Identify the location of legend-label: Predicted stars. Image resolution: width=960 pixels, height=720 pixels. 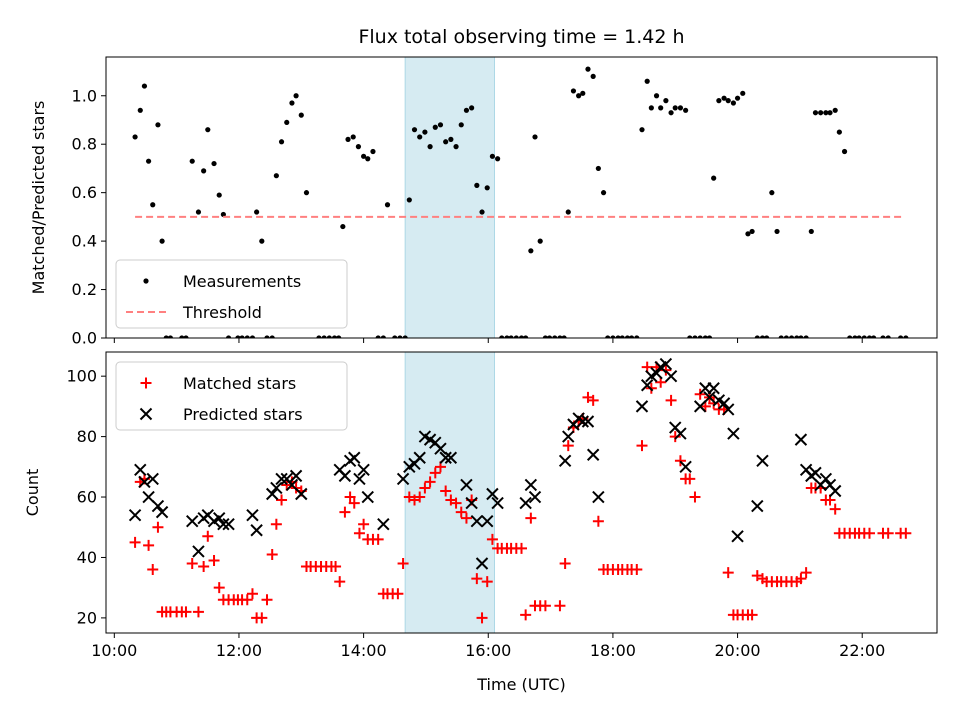
(243, 414).